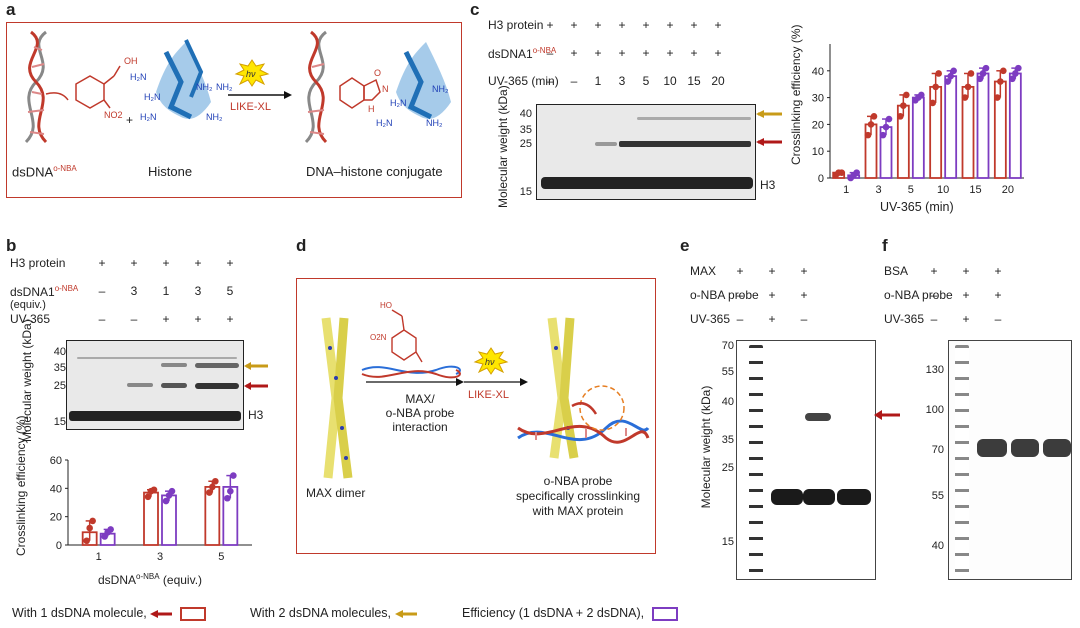 Image resolution: width=1080 pixels, height=628 pixels. Describe the element at coordinates (488, 395) in the screenshot. I see `reaction-label-d: LIKE-XL` at that location.